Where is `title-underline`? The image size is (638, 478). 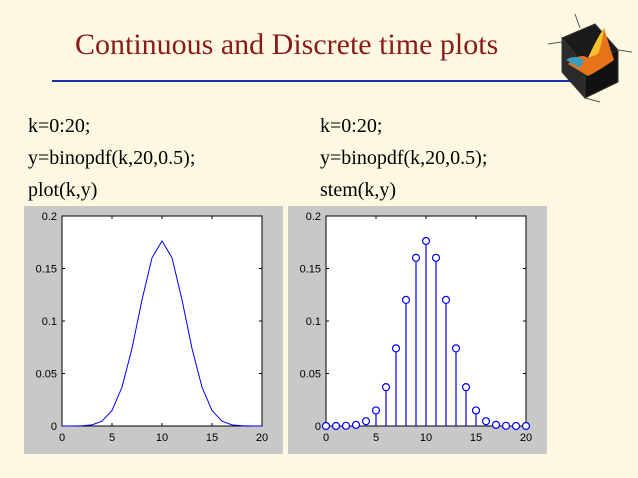
title-underline is located at coordinates (312, 81).